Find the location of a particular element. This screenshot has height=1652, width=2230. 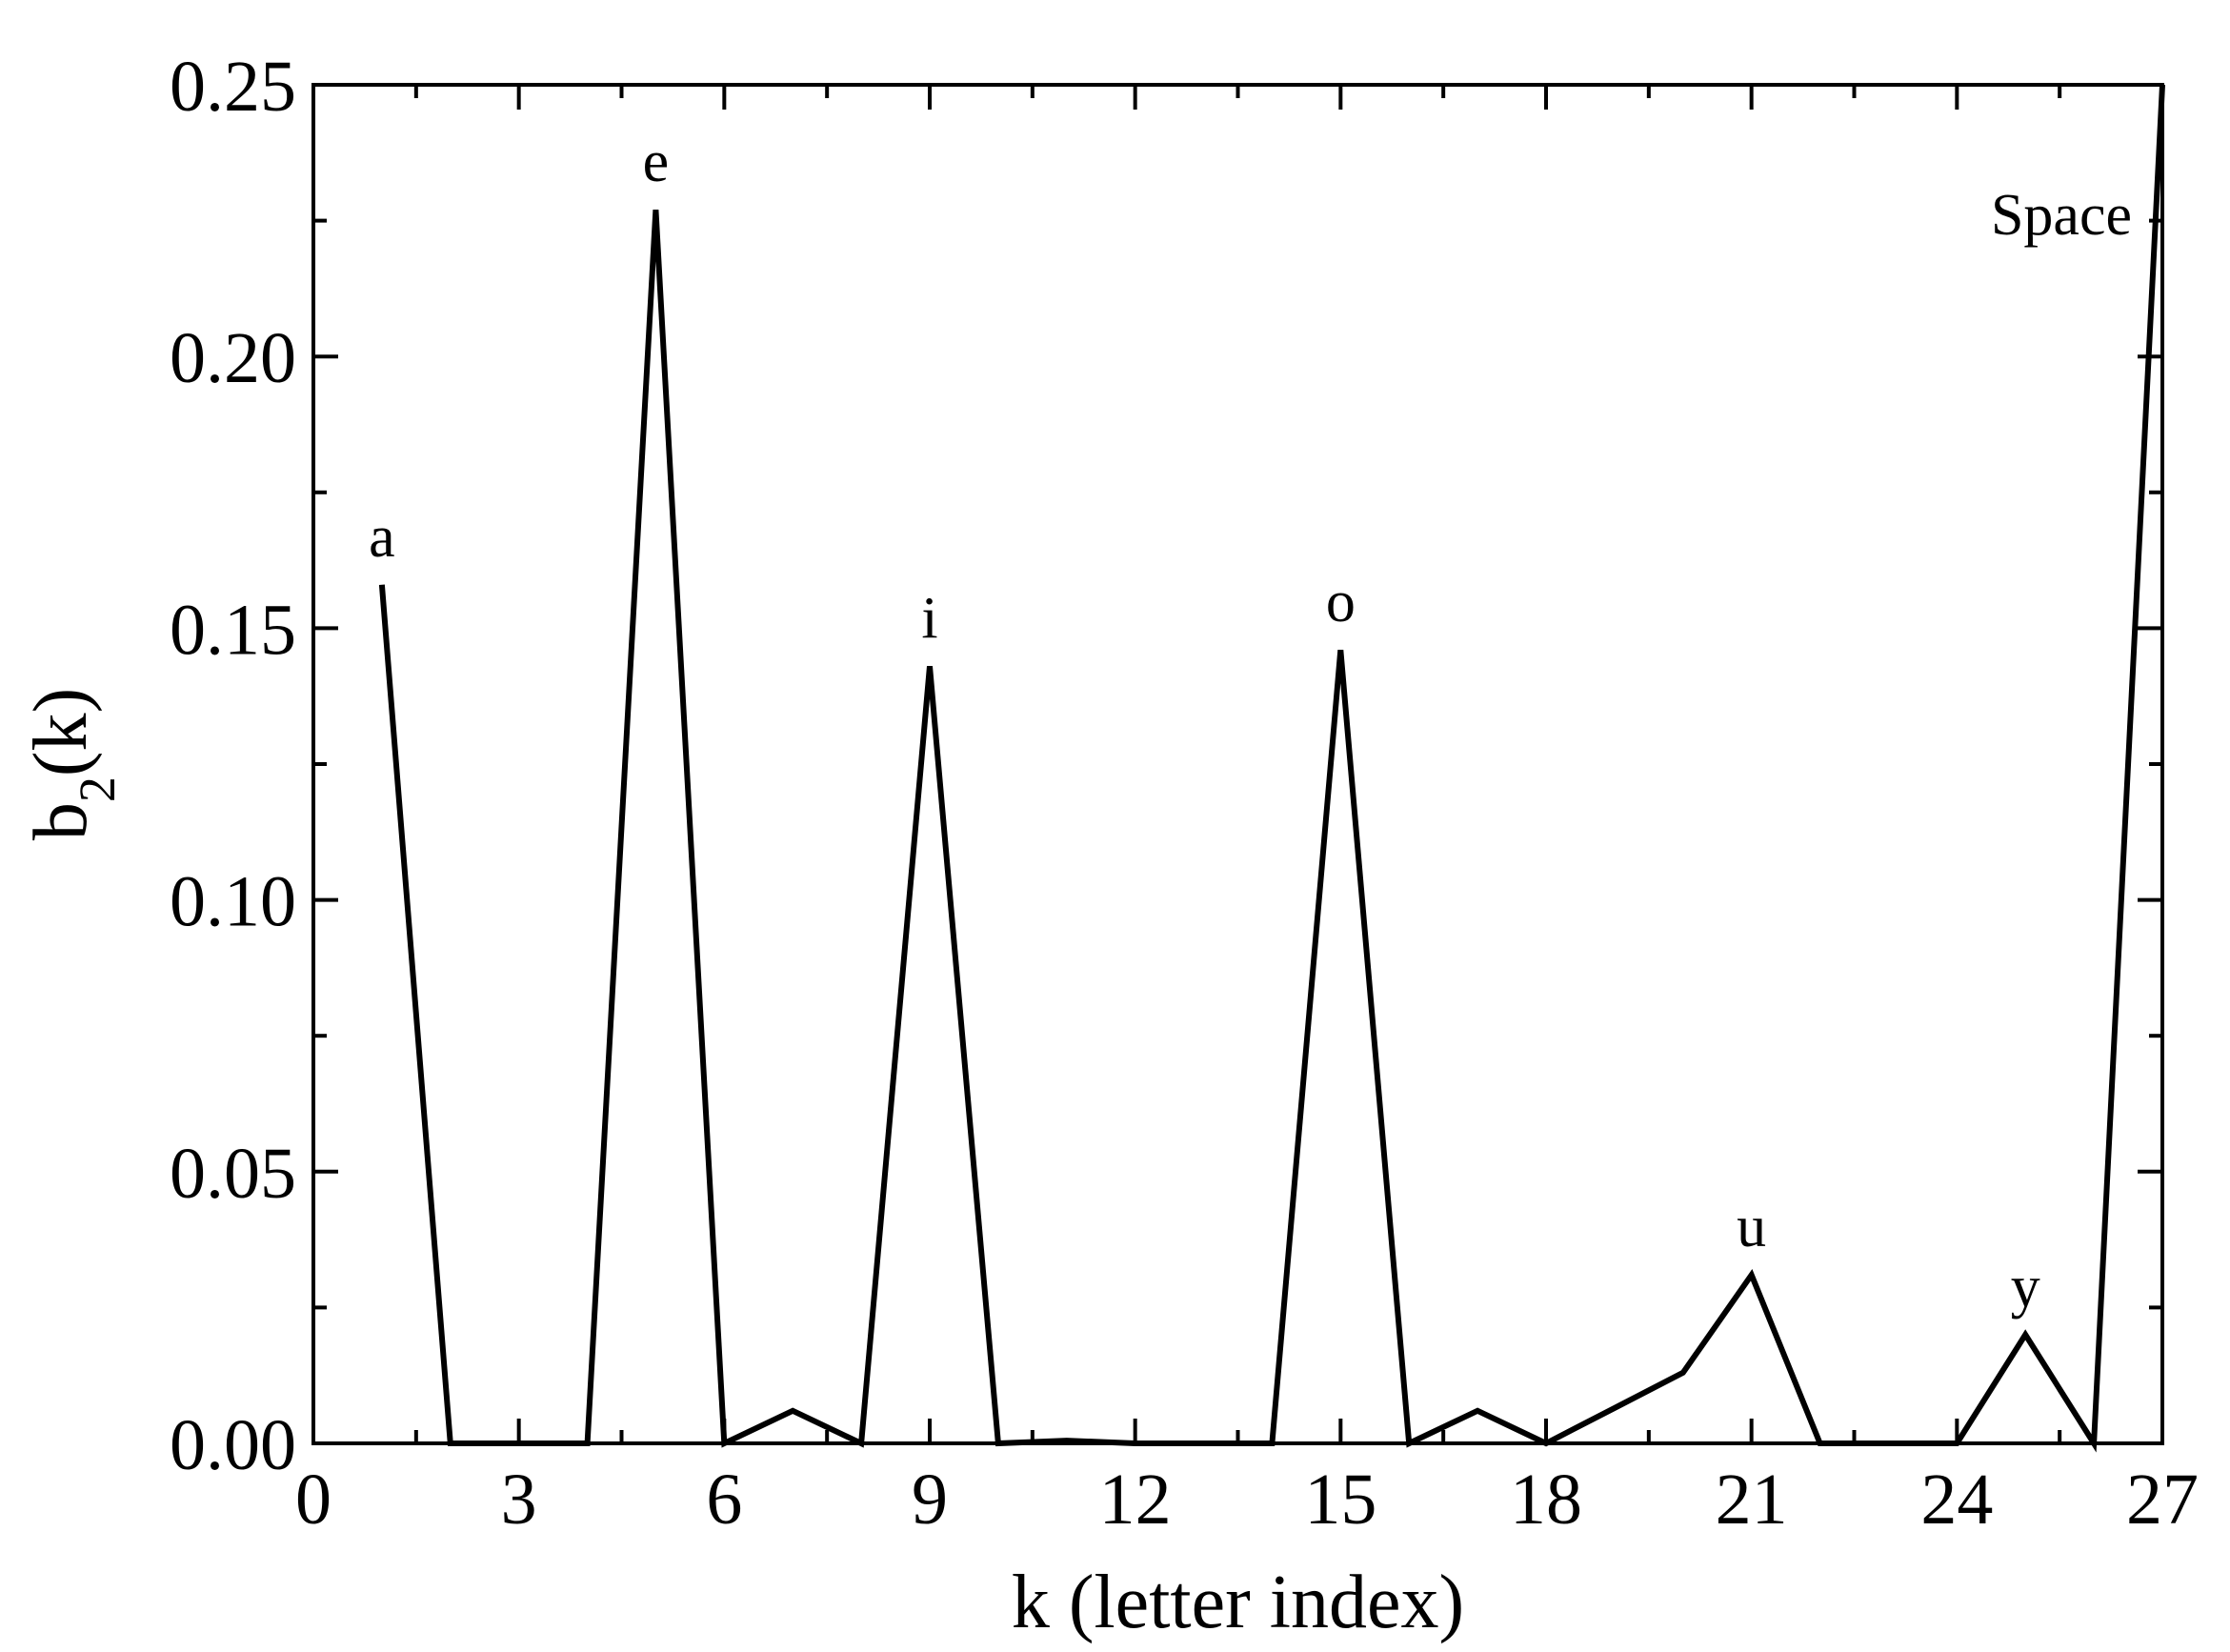

y-tick-label: 0.15 is located at coordinates (233, 630).